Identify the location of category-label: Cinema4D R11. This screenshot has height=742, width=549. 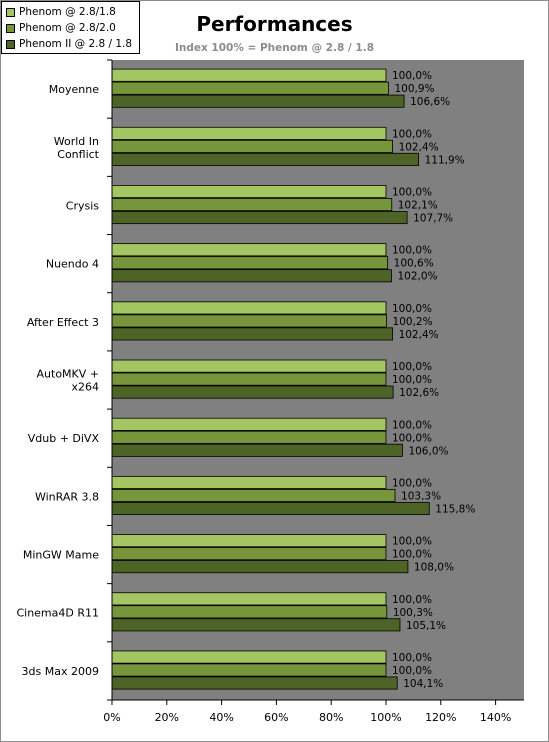
(57, 613).